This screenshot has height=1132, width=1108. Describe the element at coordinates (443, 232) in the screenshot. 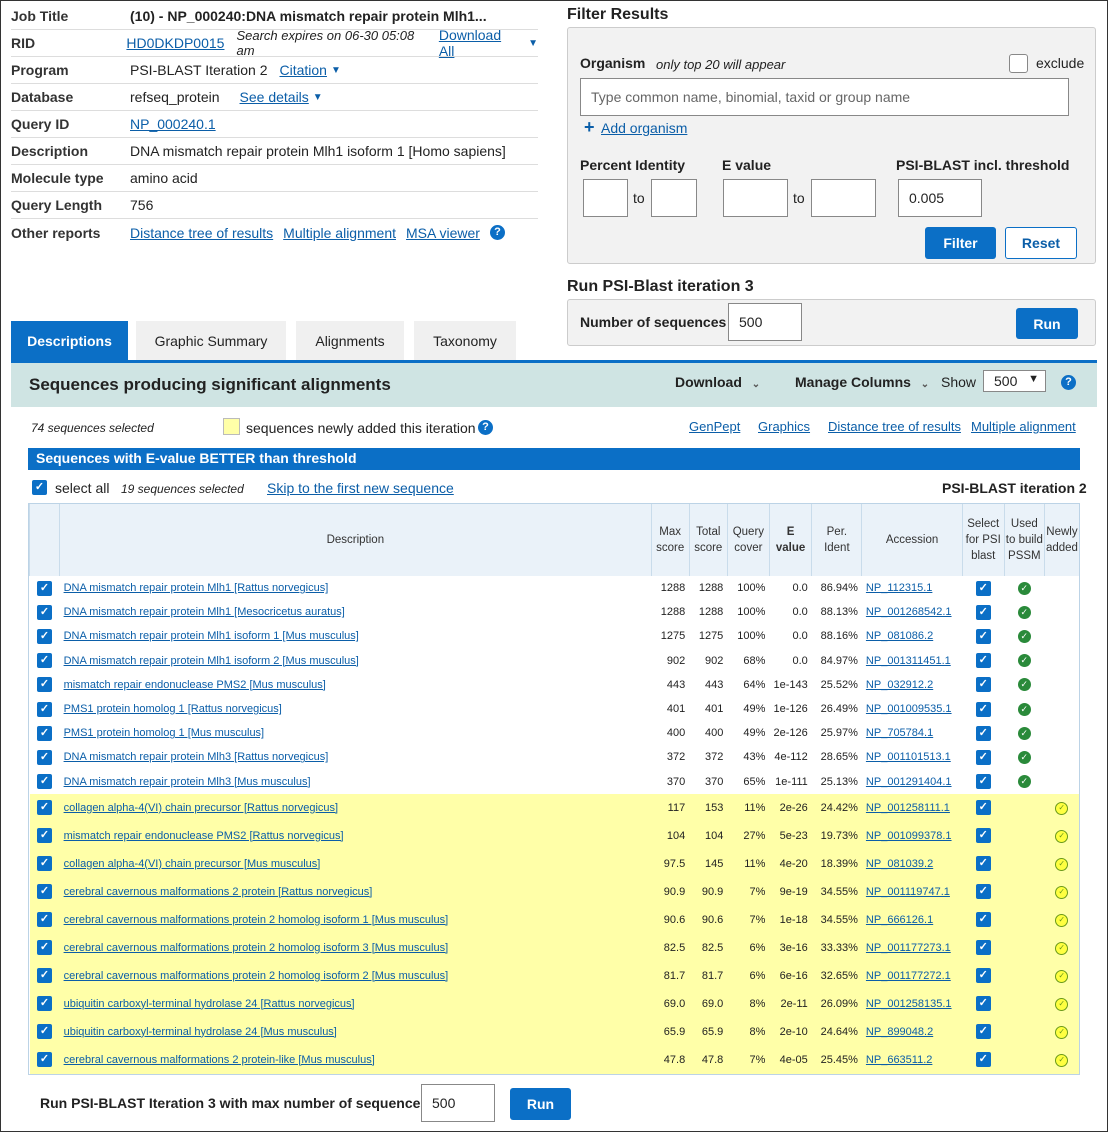

I see `msa-viewer-link: MSA viewer` at that location.